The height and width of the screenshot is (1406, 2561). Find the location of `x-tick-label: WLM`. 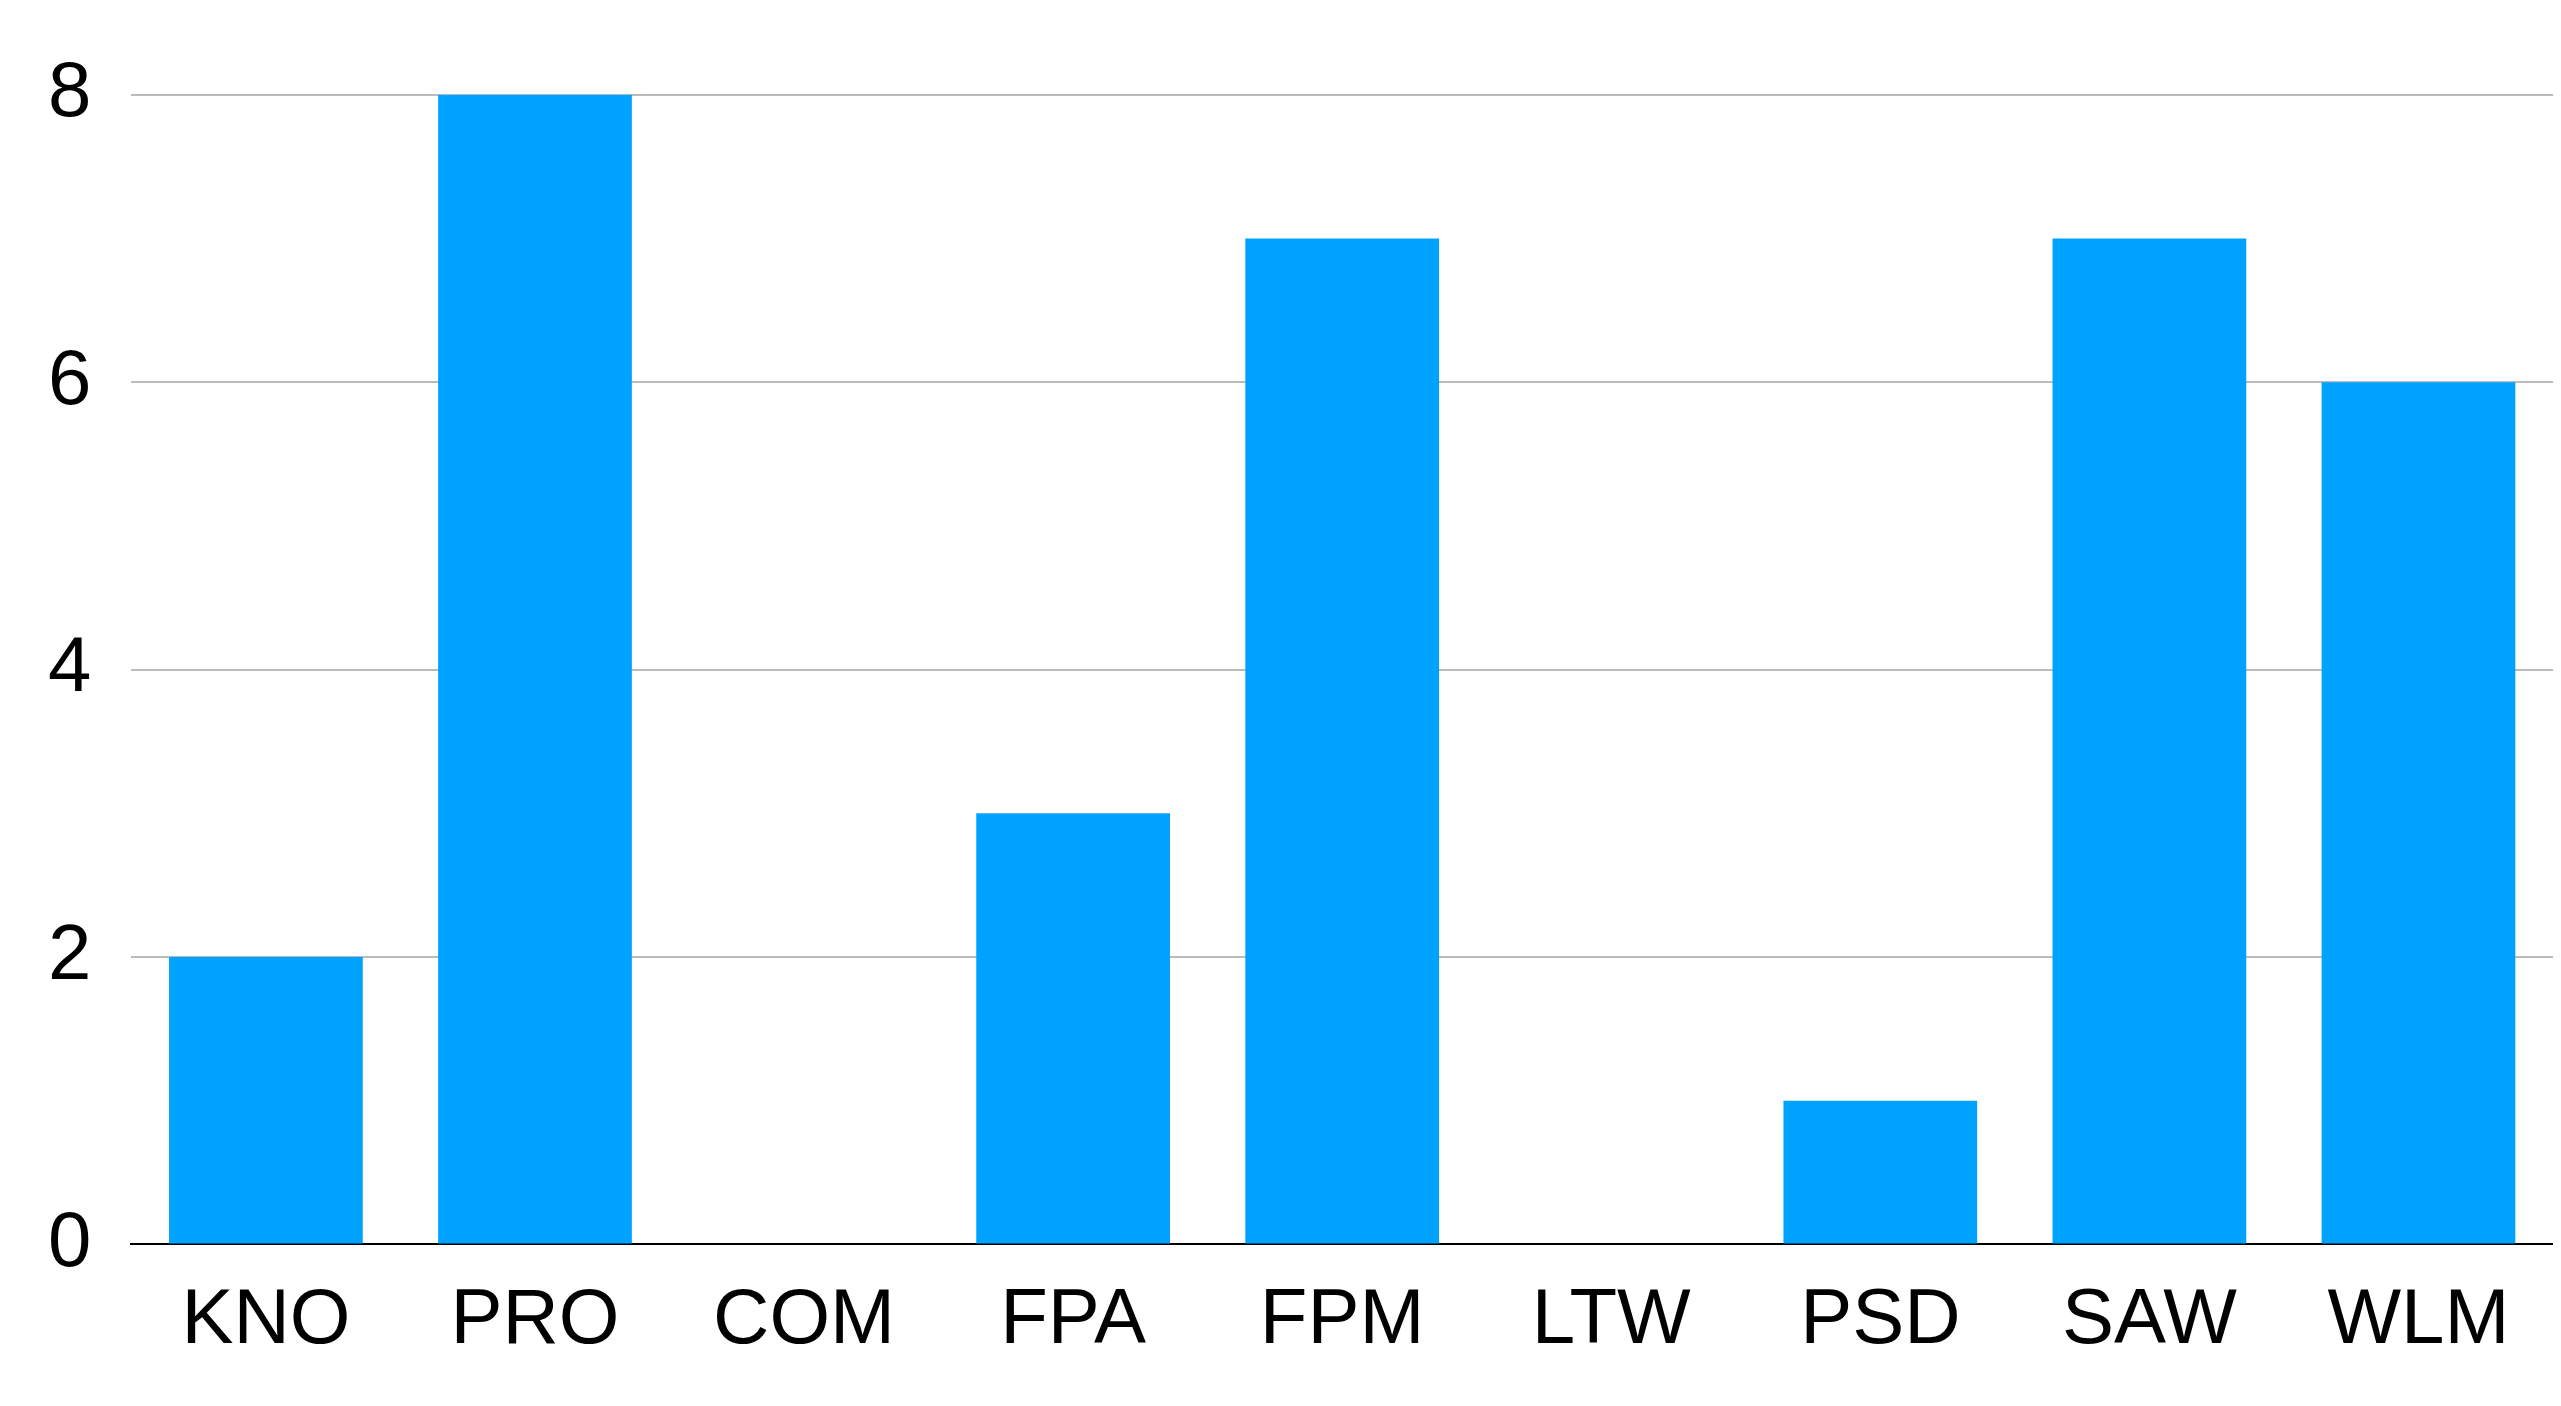

x-tick-label: WLM is located at coordinates (2418, 1315).